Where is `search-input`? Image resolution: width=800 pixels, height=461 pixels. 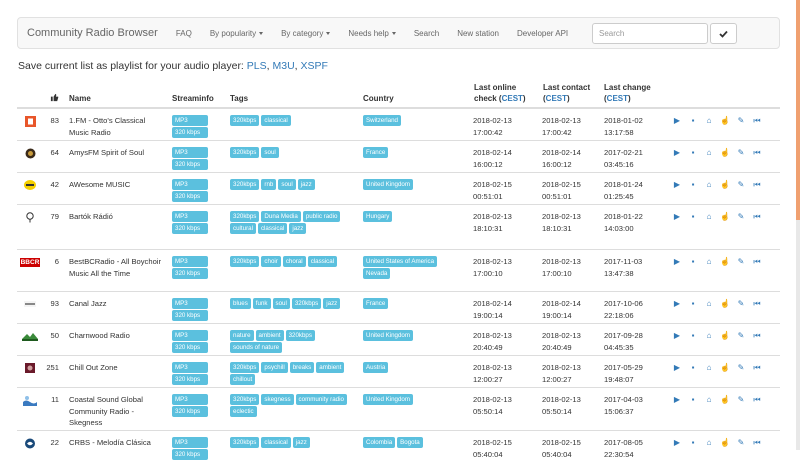 search-input is located at coordinates (650, 33).